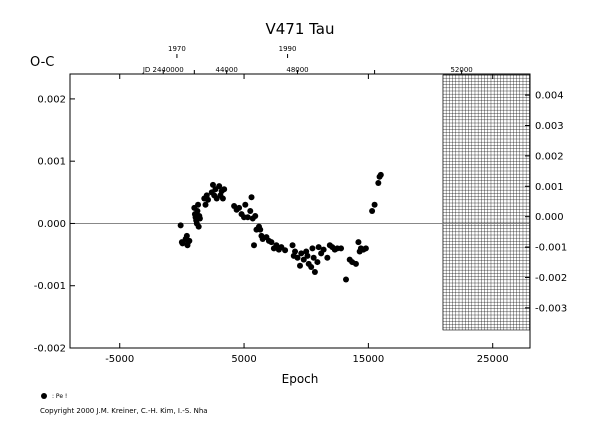 The width and height of the screenshot is (590, 425). I want to click on future-region-border, so click(486, 202).